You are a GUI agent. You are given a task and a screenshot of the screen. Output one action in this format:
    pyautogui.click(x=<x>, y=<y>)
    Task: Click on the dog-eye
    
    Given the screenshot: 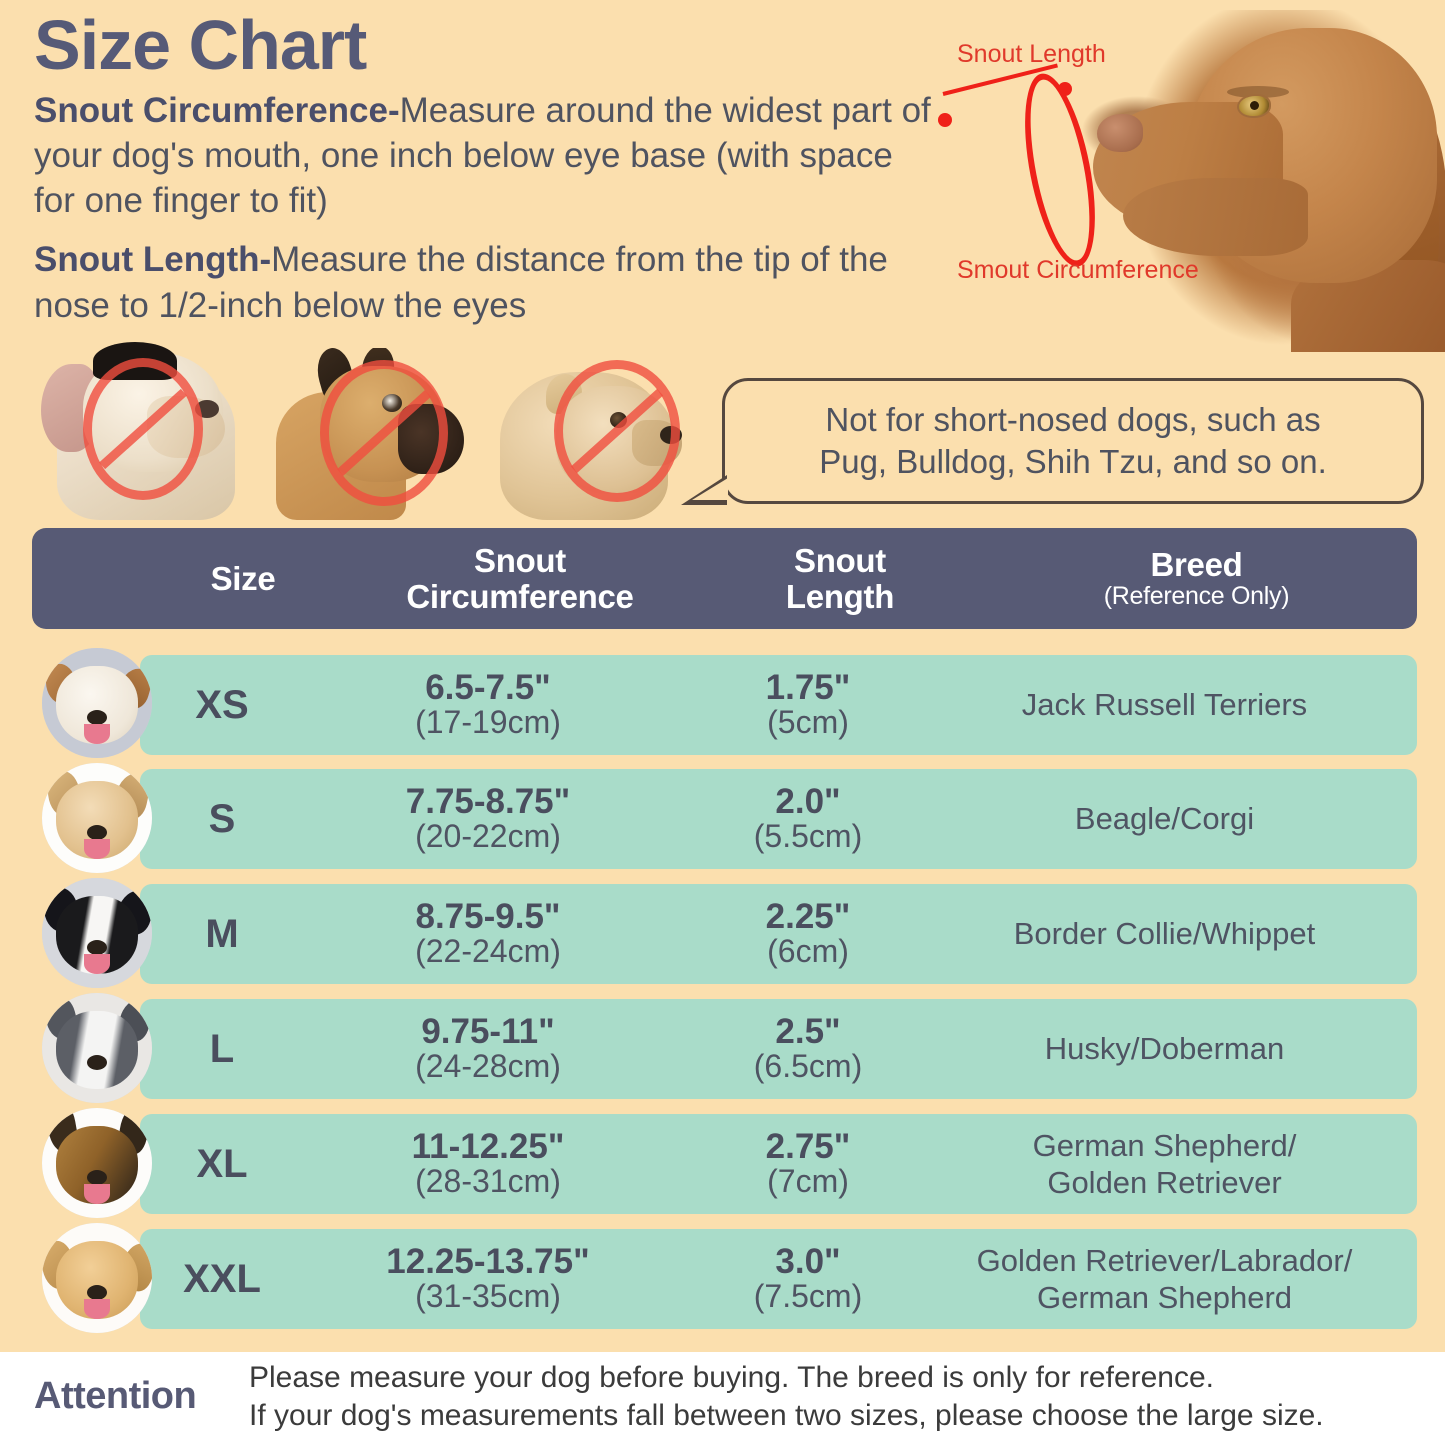 What is the action you would take?
    pyautogui.click(x=1254, y=106)
    